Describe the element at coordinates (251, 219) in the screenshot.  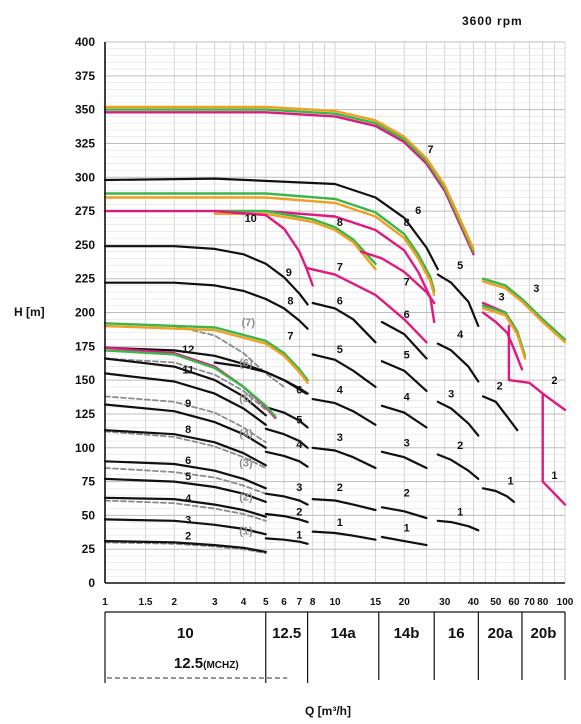
I see `curve-label: 10` at that location.